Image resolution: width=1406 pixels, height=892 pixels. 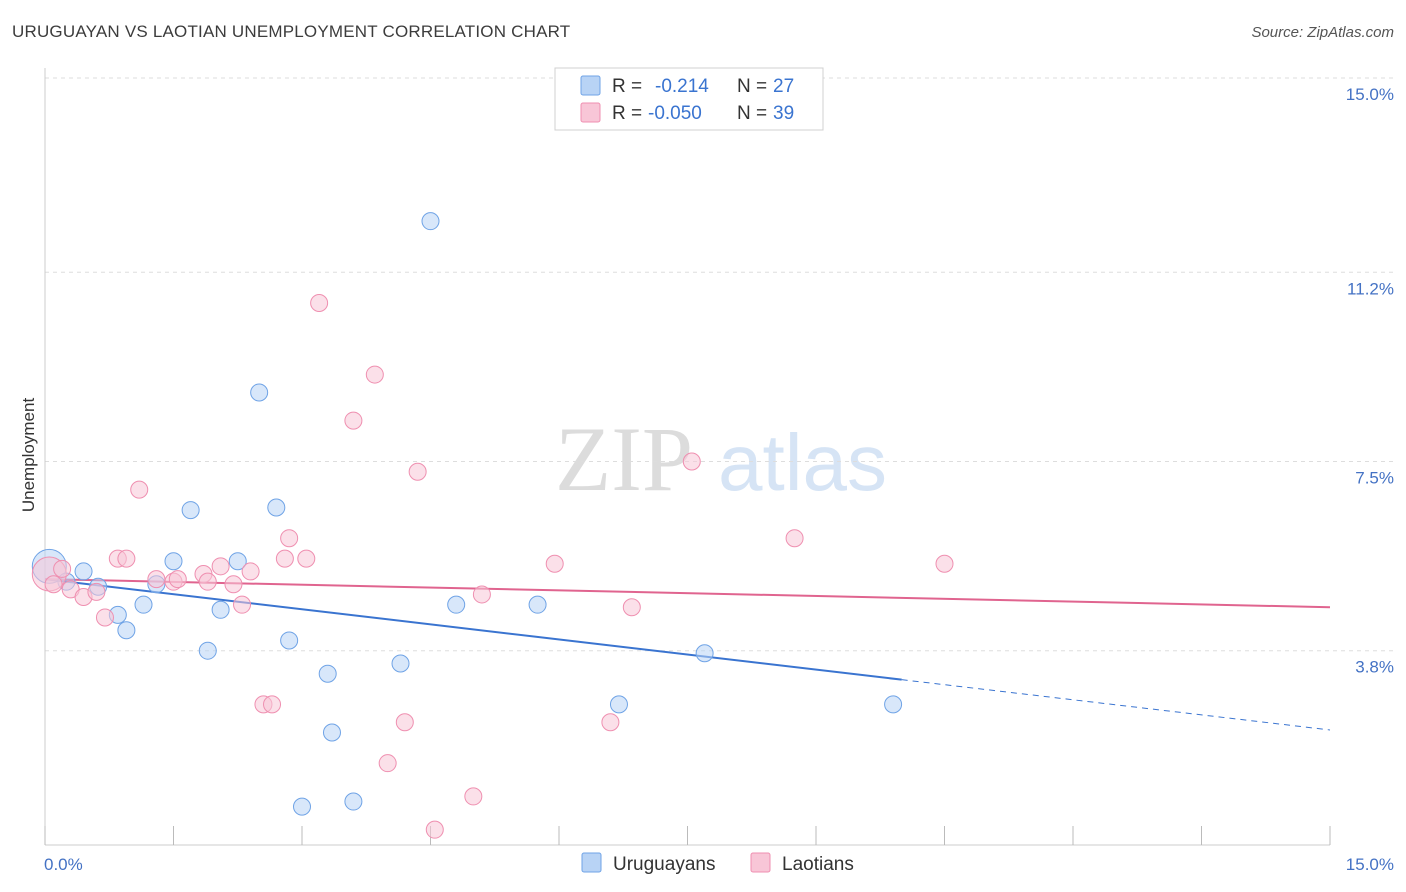 What do you see at coordinates (1374, 667) in the screenshot?
I see `y-tick-label-0: 3.8%` at bounding box center [1374, 667].